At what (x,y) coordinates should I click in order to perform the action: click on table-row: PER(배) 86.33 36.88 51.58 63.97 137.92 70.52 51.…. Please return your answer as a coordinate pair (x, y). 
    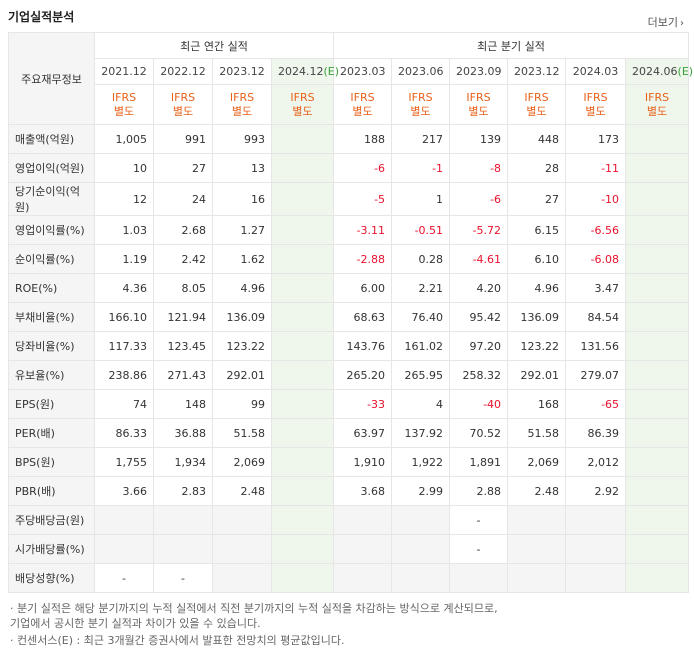
    Looking at the image, I should click on (349, 433).